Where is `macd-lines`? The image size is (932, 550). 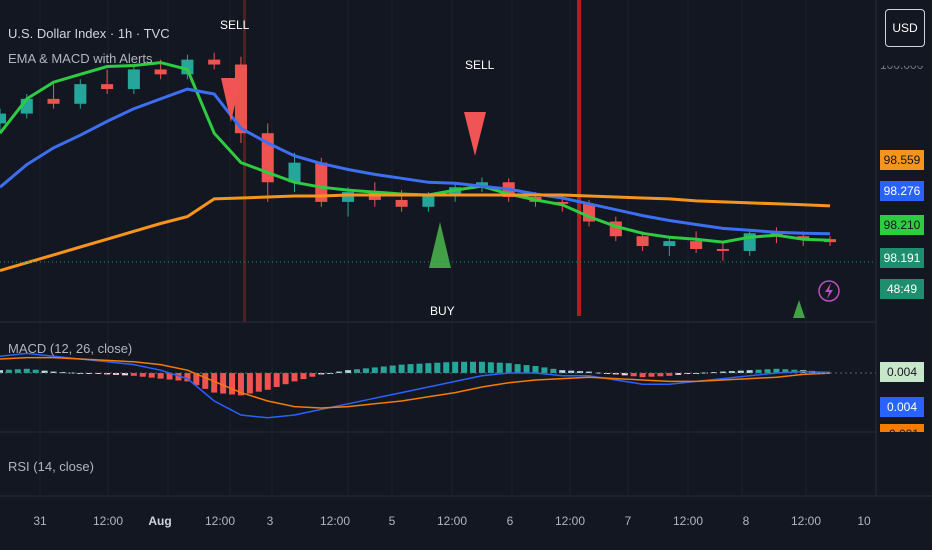
macd-lines is located at coordinates (415, 385).